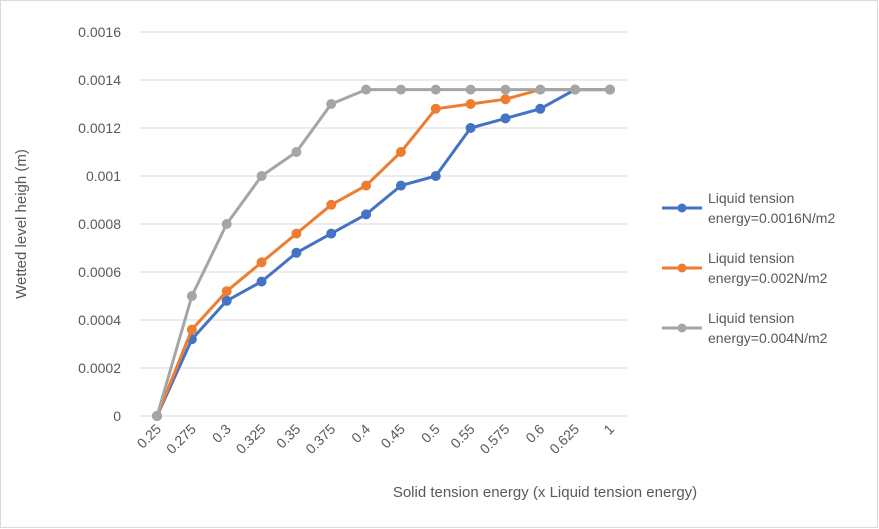 This screenshot has height=529, width=879. What do you see at coordinates (99, 32) in the screenshot?
I see `y-tick-label: 0.0016` at bounding box center [99, 32].